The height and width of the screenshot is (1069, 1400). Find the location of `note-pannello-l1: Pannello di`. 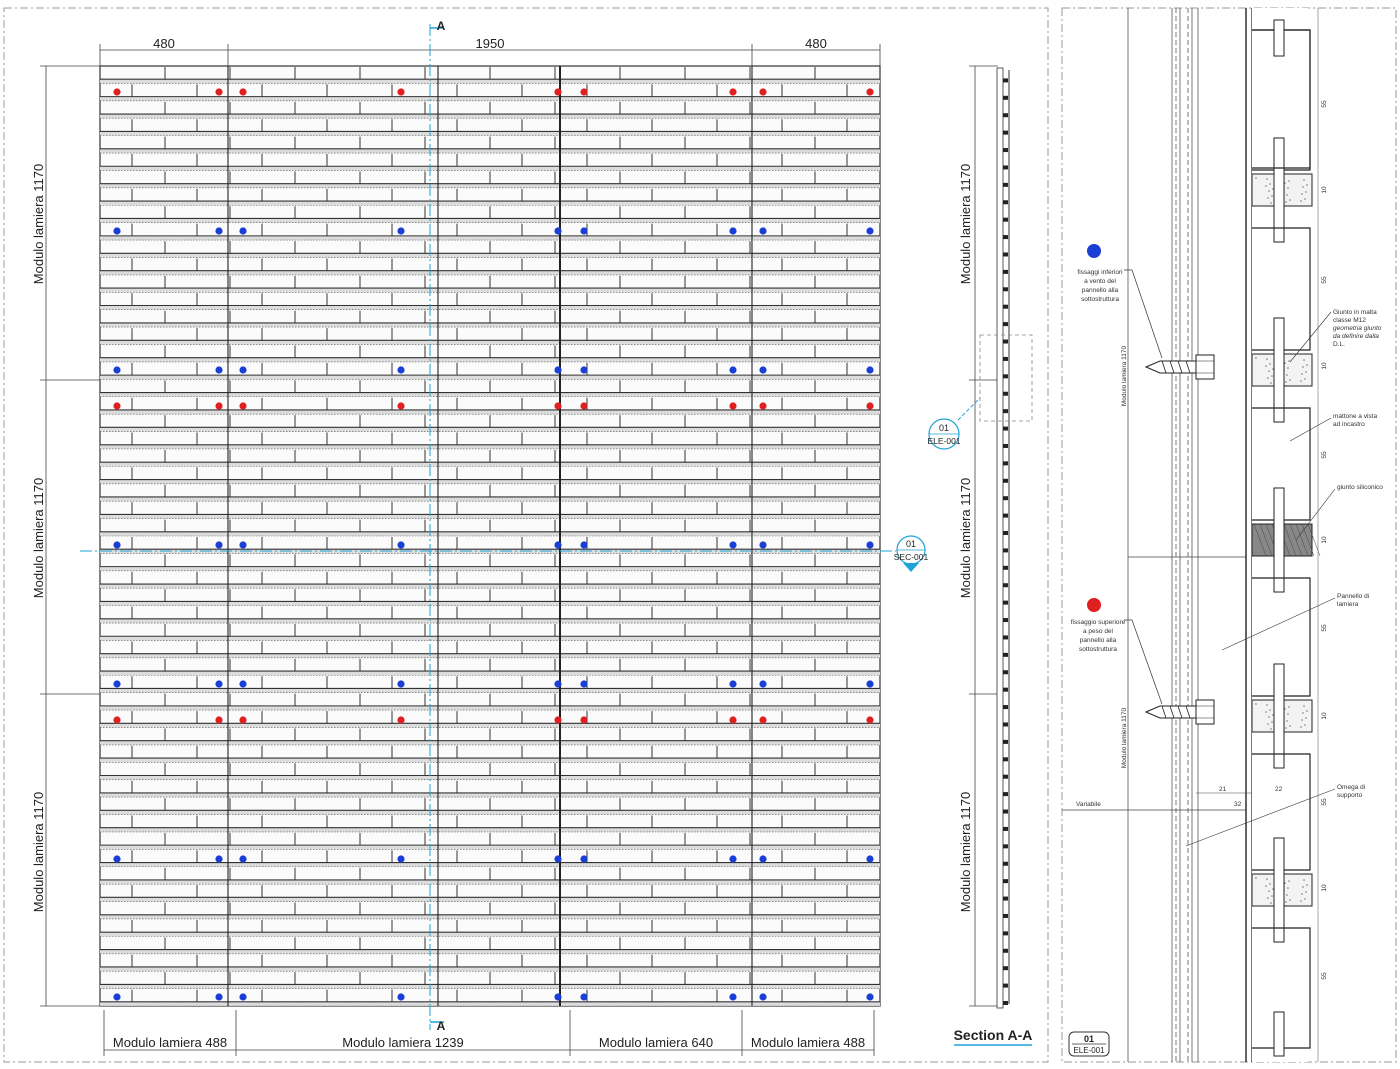

note-pannello-l1: Pannello di is located at coordinates (1353, 596).